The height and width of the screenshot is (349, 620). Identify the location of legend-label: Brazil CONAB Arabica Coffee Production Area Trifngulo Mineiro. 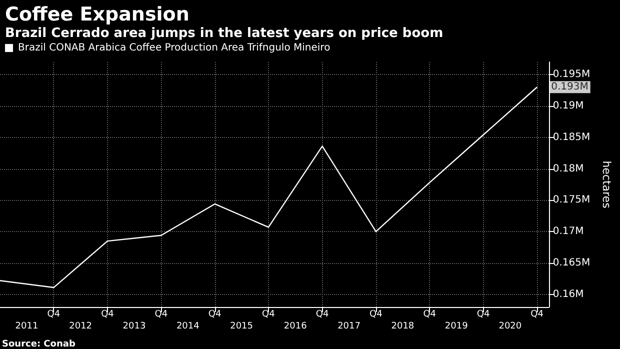
(174, 48).